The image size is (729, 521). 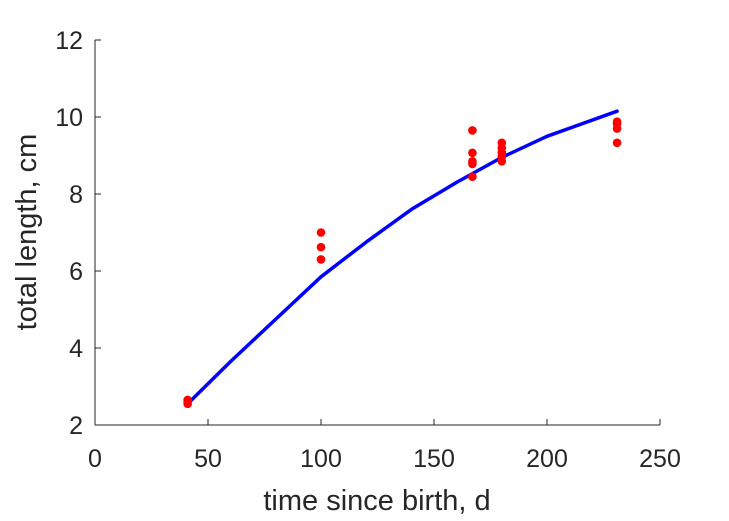 What do you see at coordinates (208, 459) in the screenshot?
I see `x-tick-label: 50` at bounding box center [208, 459].